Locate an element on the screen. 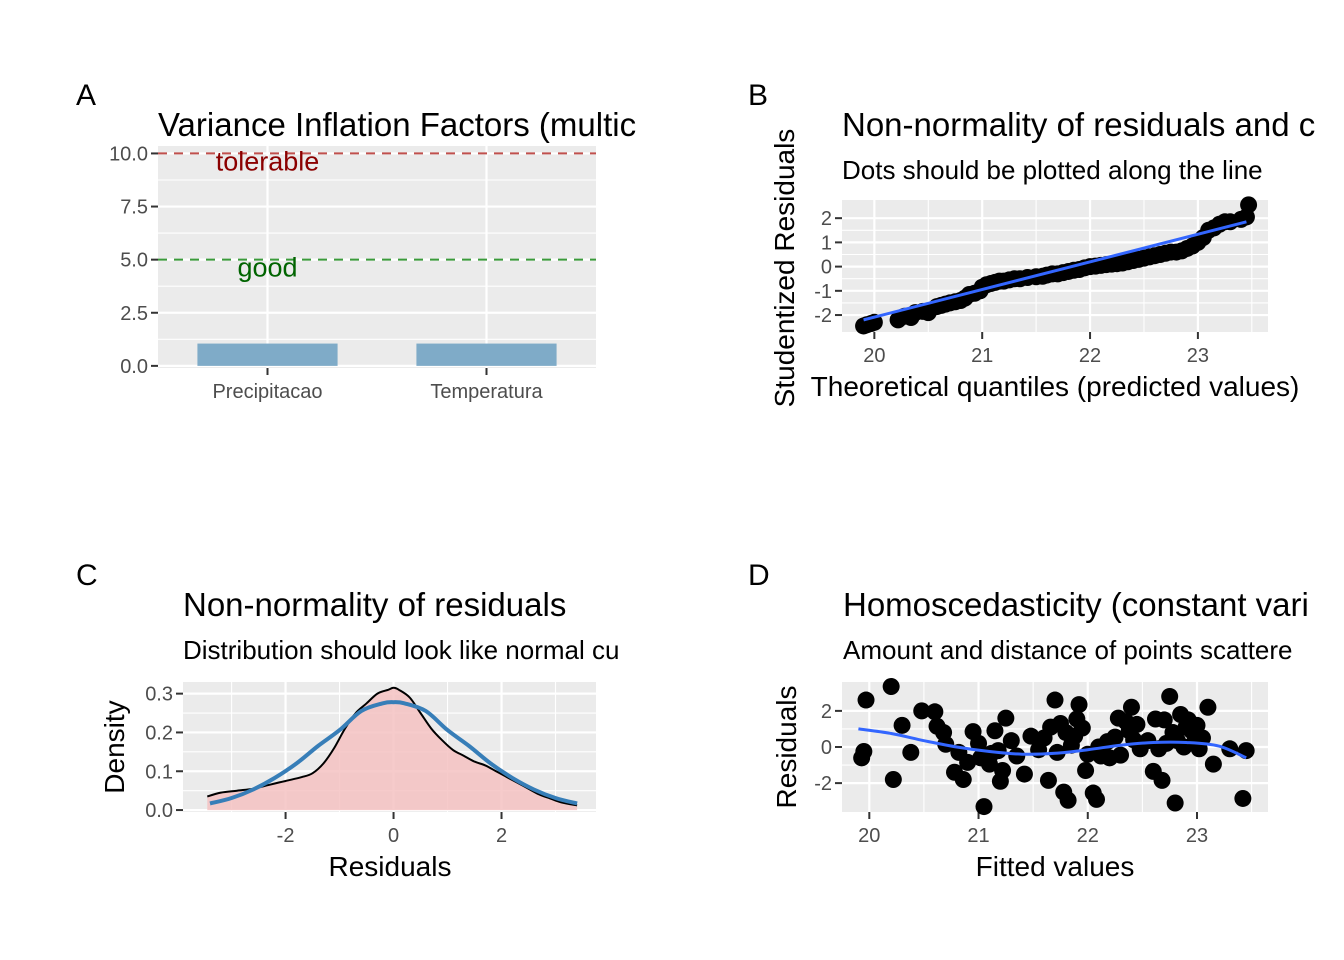 This screenshot has height=960, width=1344. panel-tag: D is located at coordinates (759, 575).